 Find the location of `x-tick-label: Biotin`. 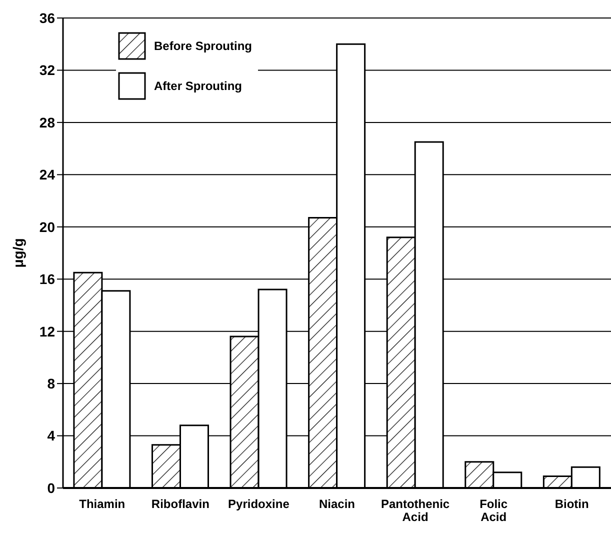

x-tick-label: Biotin is located at coordinates (571, 504).